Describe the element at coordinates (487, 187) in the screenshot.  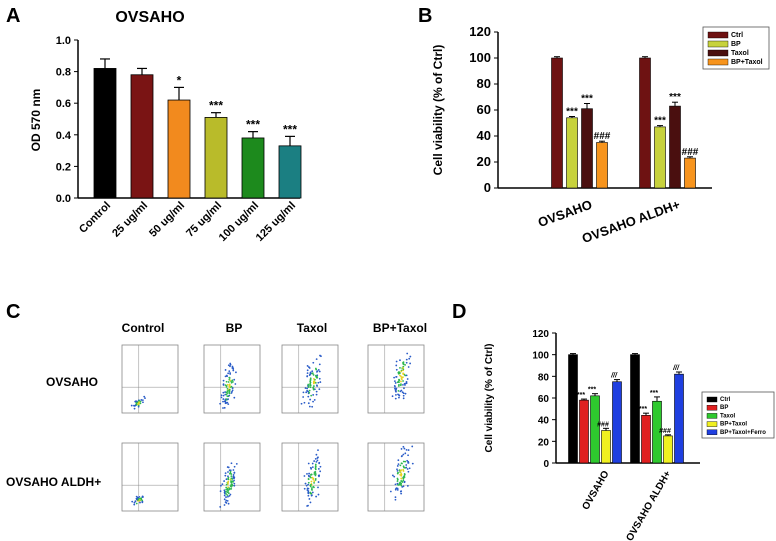
I see `panelB-ytick-label: 0` at that location.